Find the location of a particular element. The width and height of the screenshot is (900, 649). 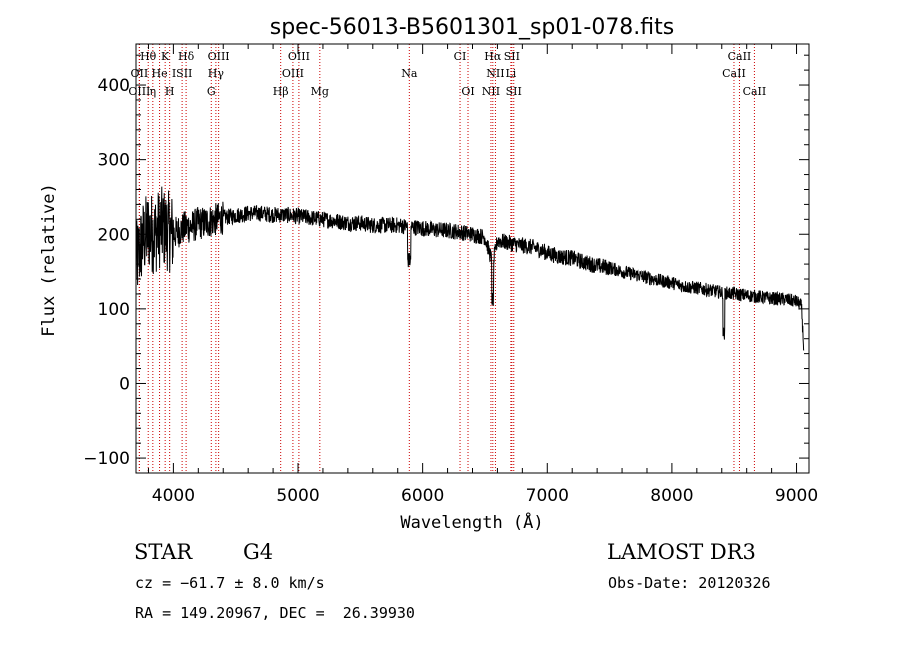

x-tick-label: 5000 is located at coordinates (297, 496).